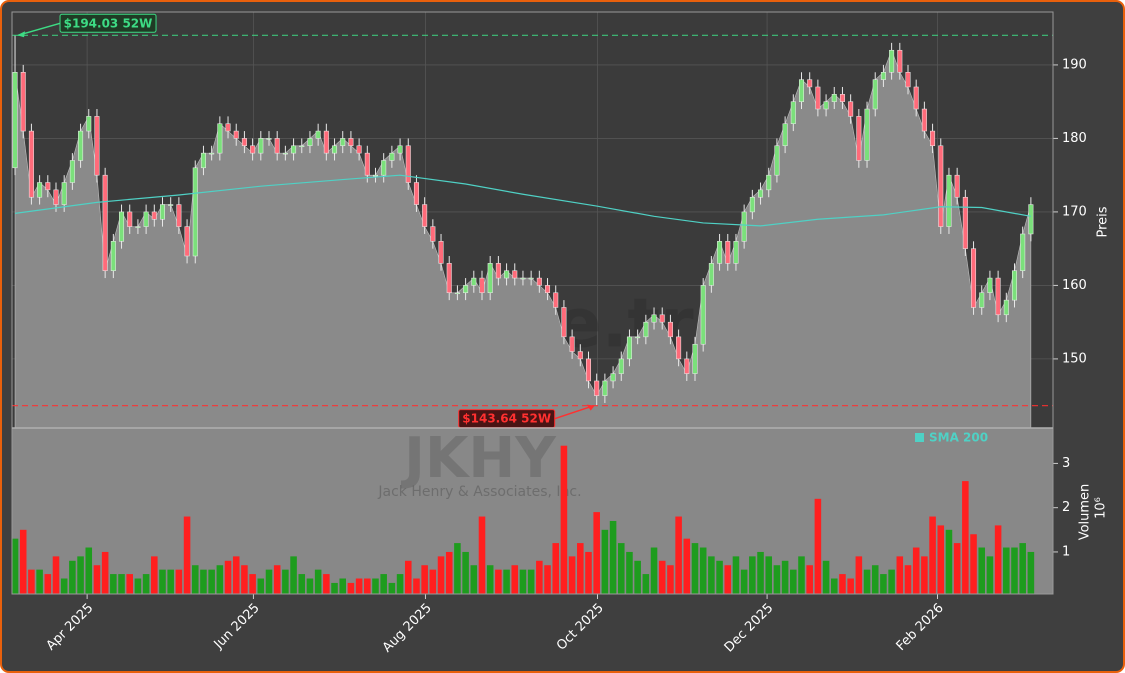  What do you see at coordinates (522, 200) in the screenshot?
I see `sma-line` at bounding box center [522, 200].